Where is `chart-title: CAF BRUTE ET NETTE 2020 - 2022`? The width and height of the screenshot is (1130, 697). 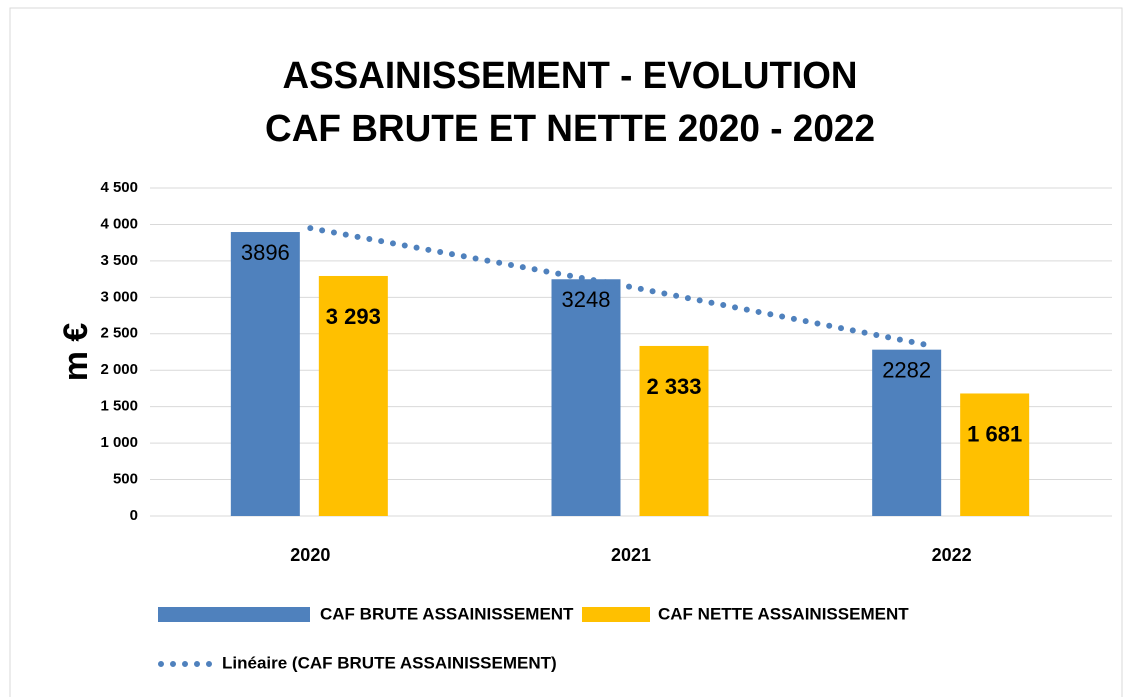
chart-title: CAF BRUTE ET NETTE 2020 - 2022 is located at coordinates (570, 129).